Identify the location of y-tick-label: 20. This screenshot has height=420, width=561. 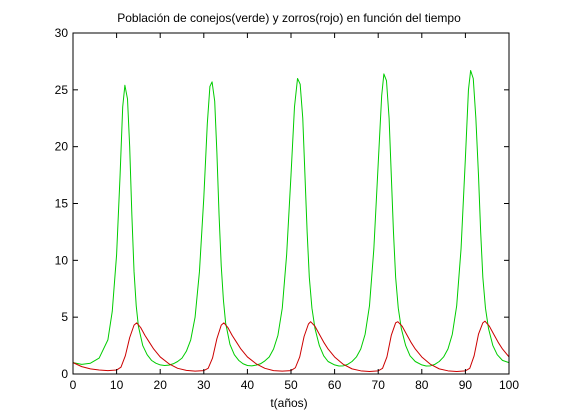
(62, 147).